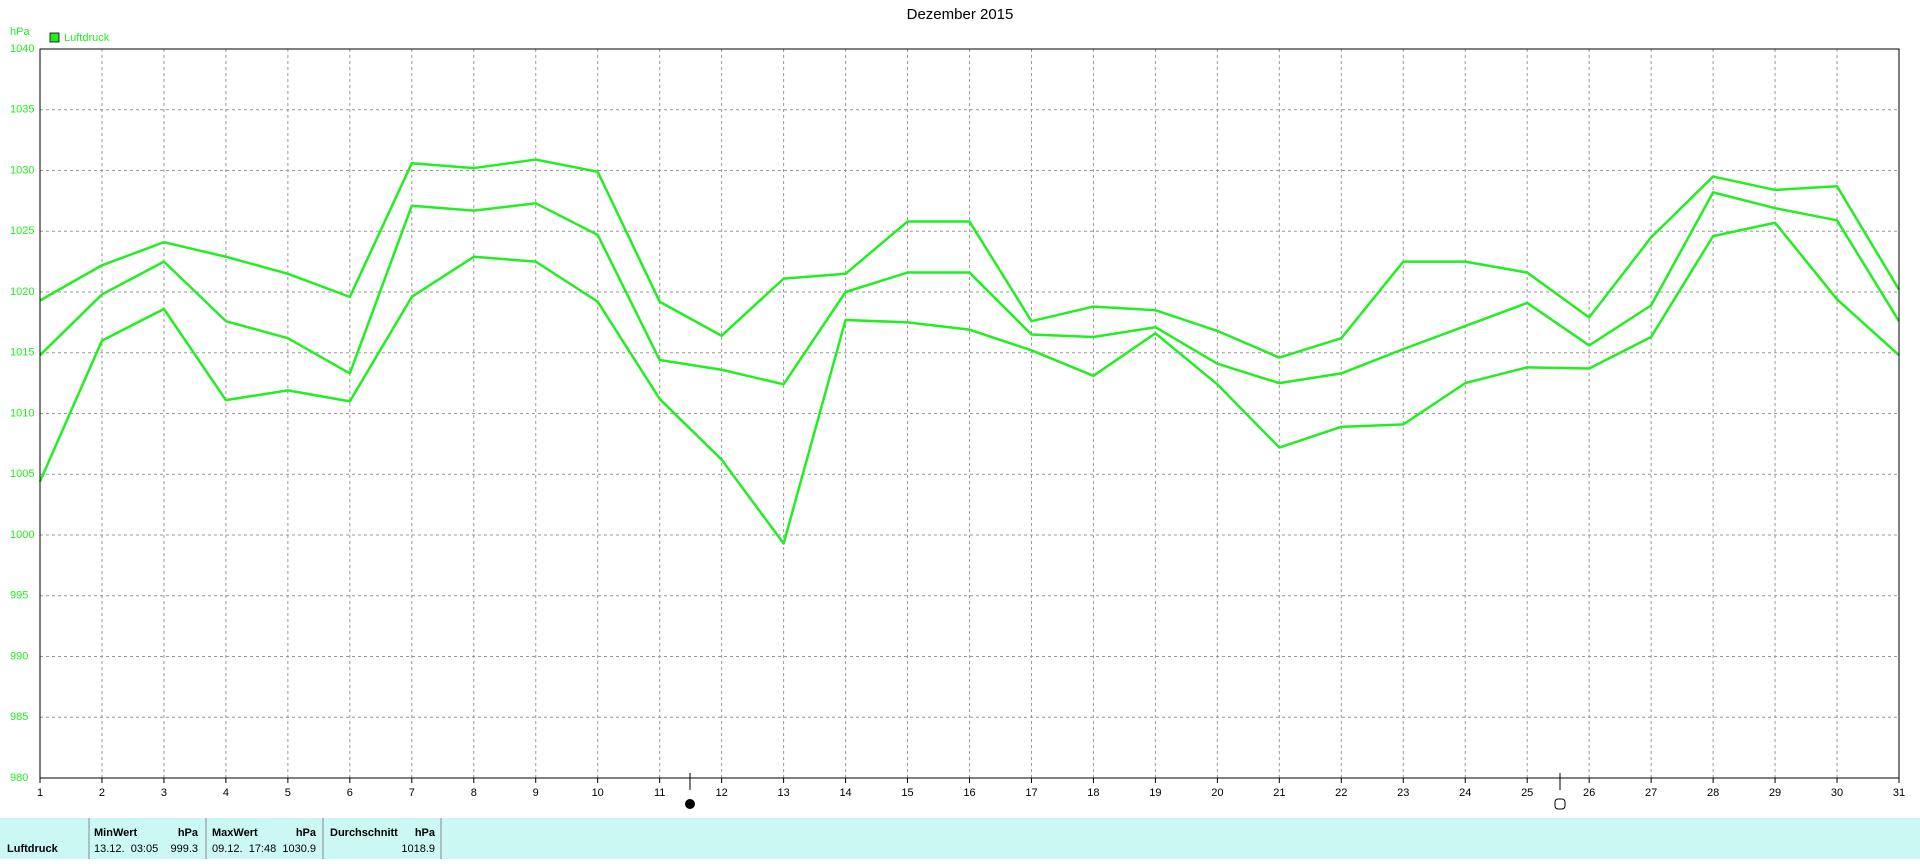 The height and width of the screenshot is (864, 1920). What do you see at coordinates (783, 793) in the screenshot?
I see `x-tick-label: 13` at bounding box center [783, 793].